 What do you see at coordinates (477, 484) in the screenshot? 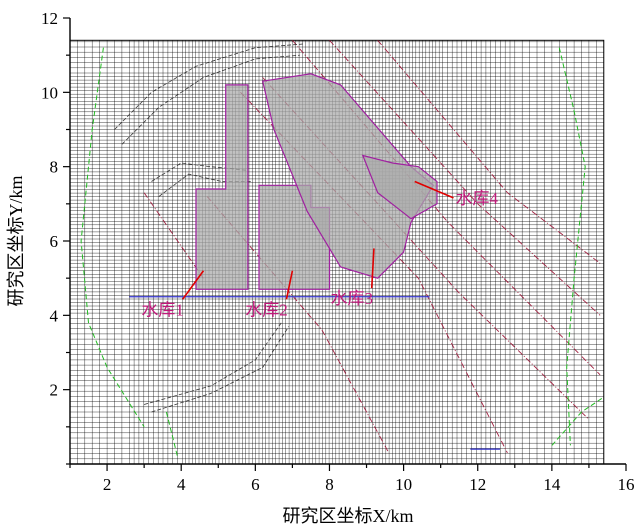
I see `x-tick-label: 12` at bounding box center [477, 484].